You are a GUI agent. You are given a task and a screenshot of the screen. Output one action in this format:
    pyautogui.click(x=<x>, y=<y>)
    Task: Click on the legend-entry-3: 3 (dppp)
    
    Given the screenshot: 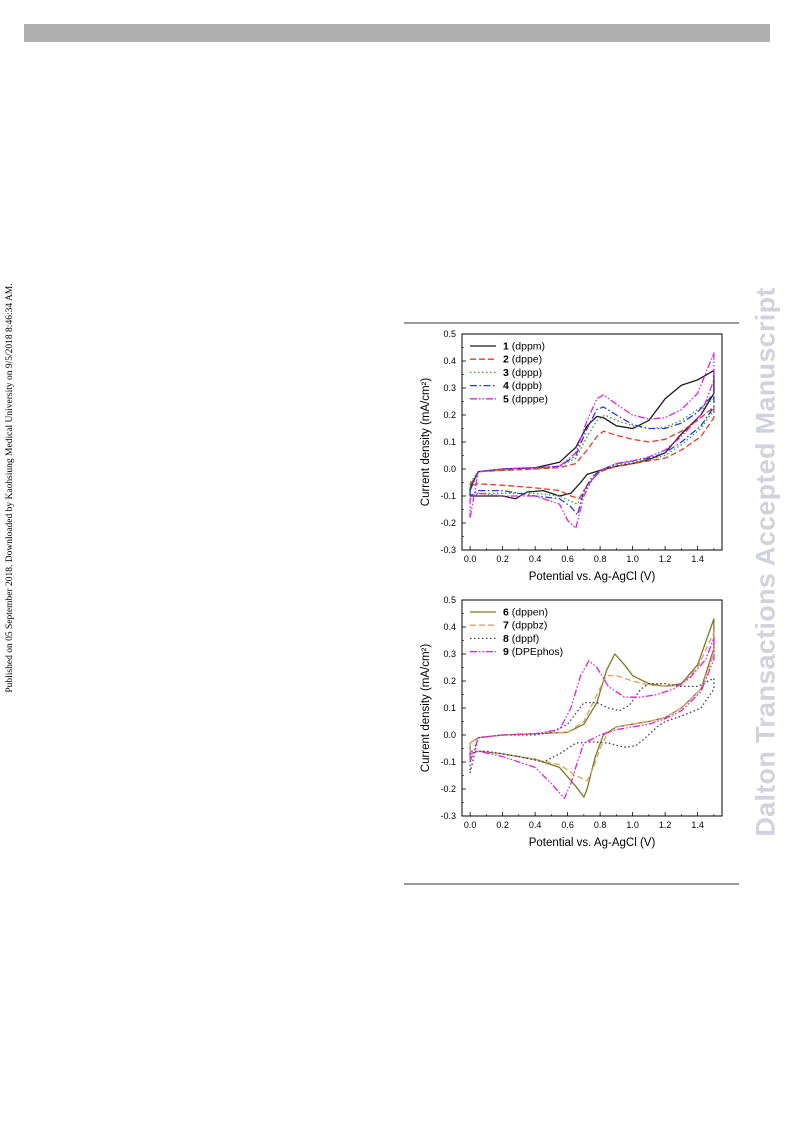 What is the action you would take?
    pyautogui.click(x=522, y=373)
    